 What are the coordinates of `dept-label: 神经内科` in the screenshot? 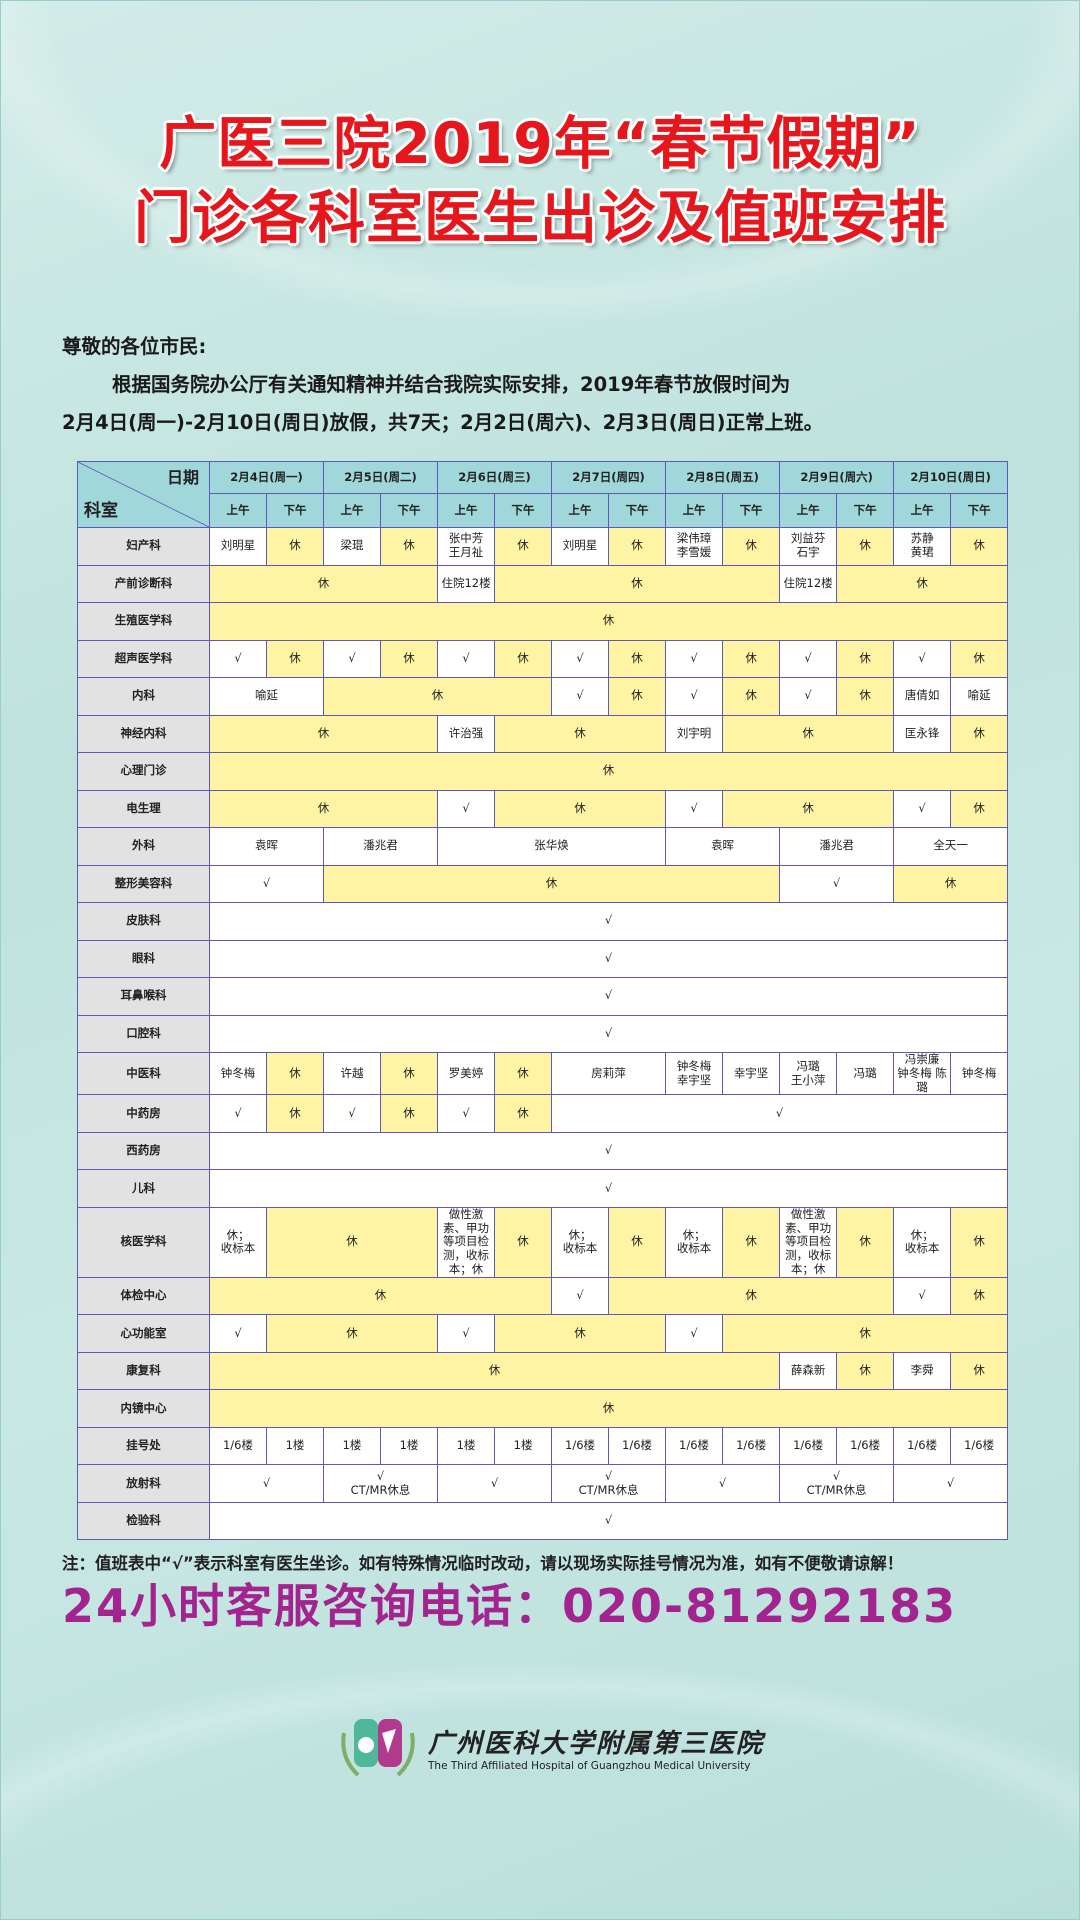 It's located at (143, 733).